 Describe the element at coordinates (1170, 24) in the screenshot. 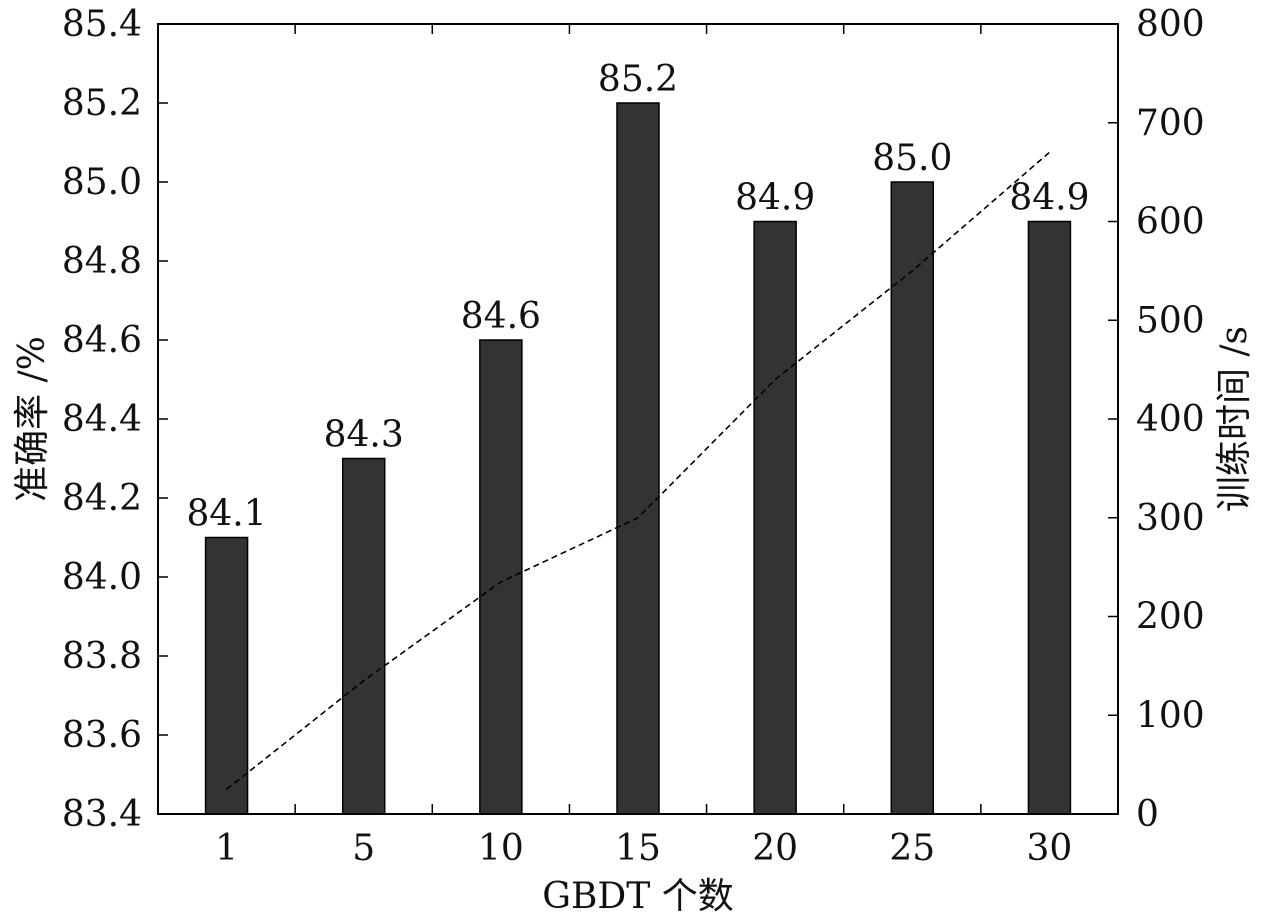

I see `y2-tick-label: 800` at that location.